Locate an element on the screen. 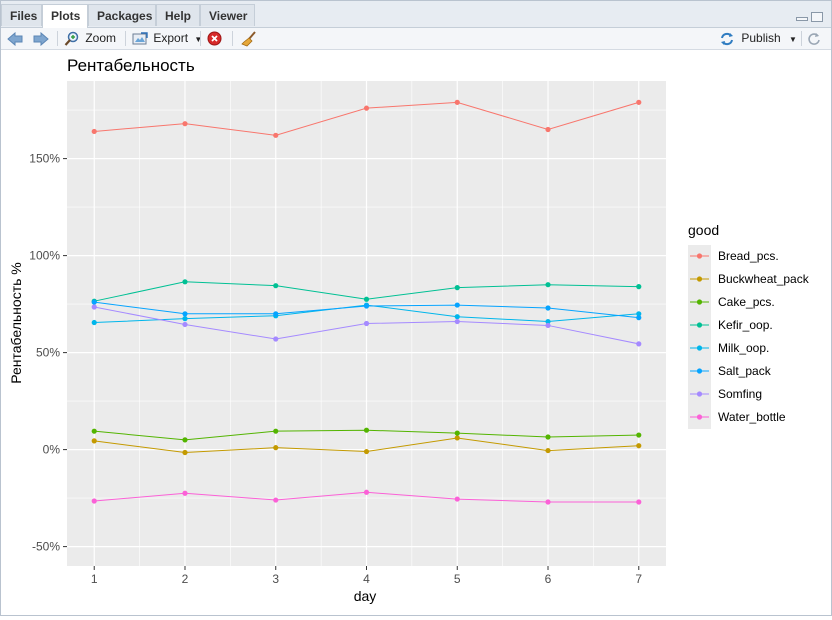 The image size is (832, 620). legend-item-label: Somfing is located at coordinates (740, 394).